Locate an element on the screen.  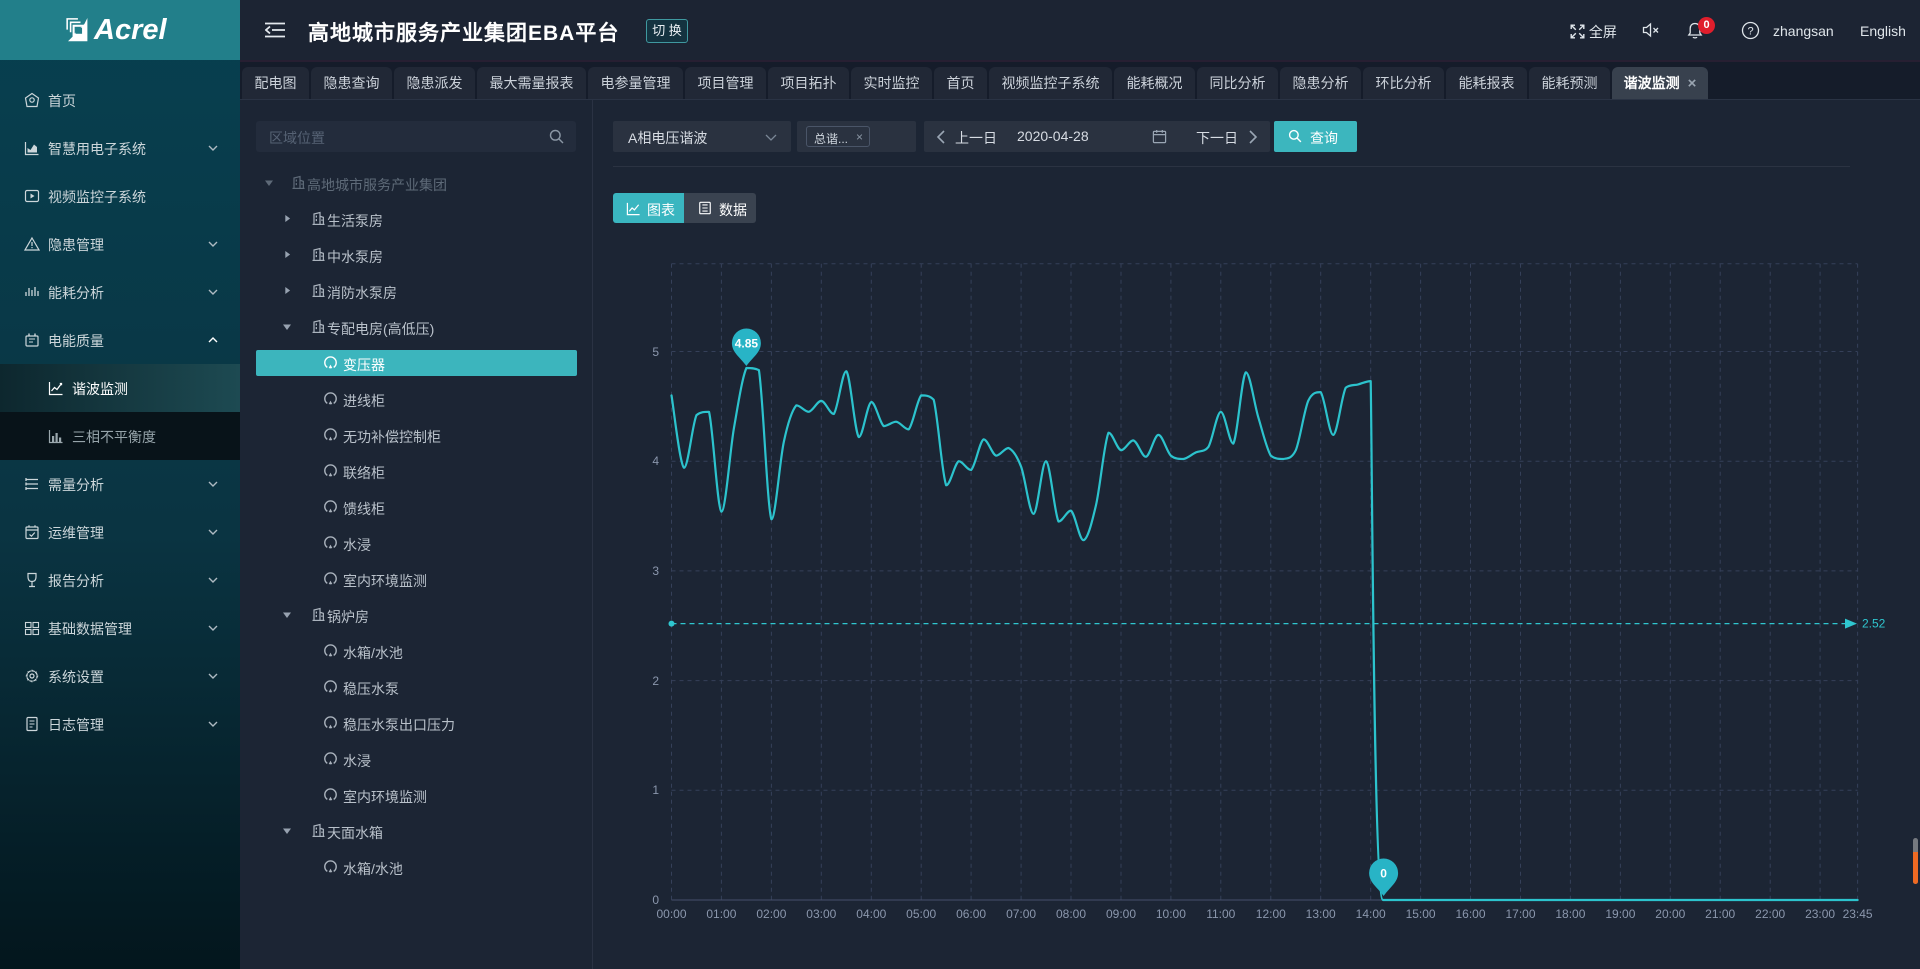
svg-text: 12:00 is located at coordinates (1271, 914).